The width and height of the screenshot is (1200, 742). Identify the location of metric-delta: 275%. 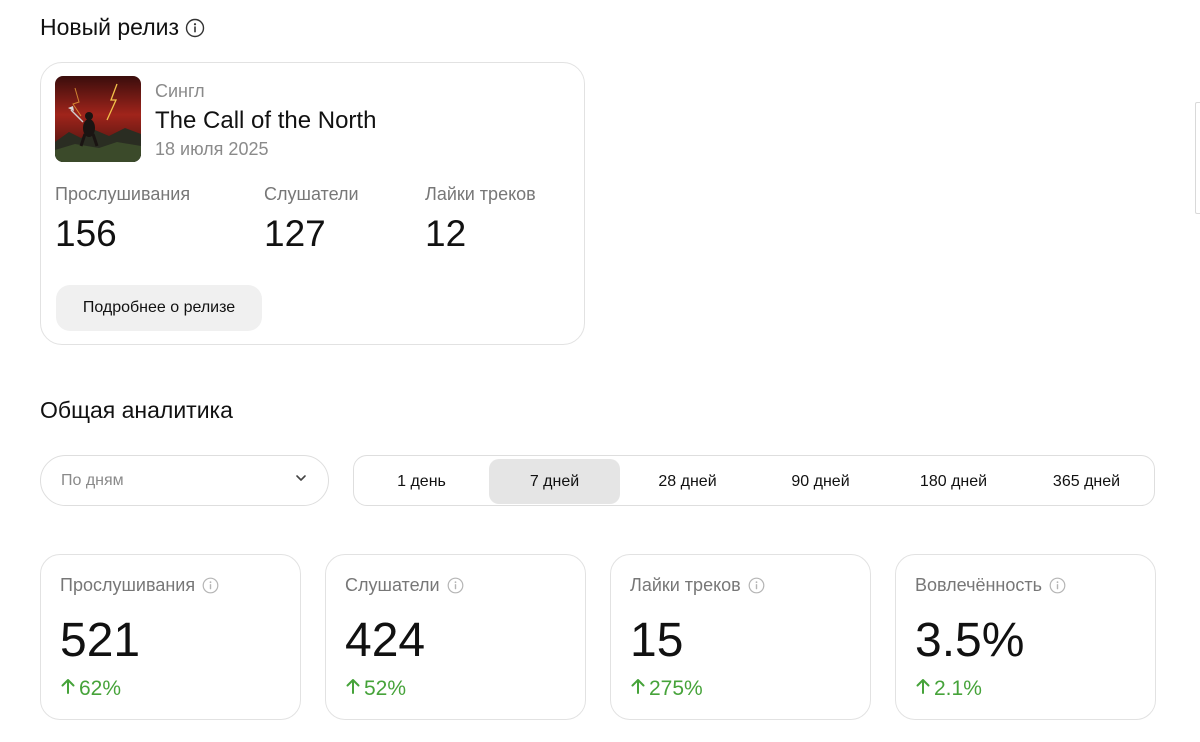
(666, 689).